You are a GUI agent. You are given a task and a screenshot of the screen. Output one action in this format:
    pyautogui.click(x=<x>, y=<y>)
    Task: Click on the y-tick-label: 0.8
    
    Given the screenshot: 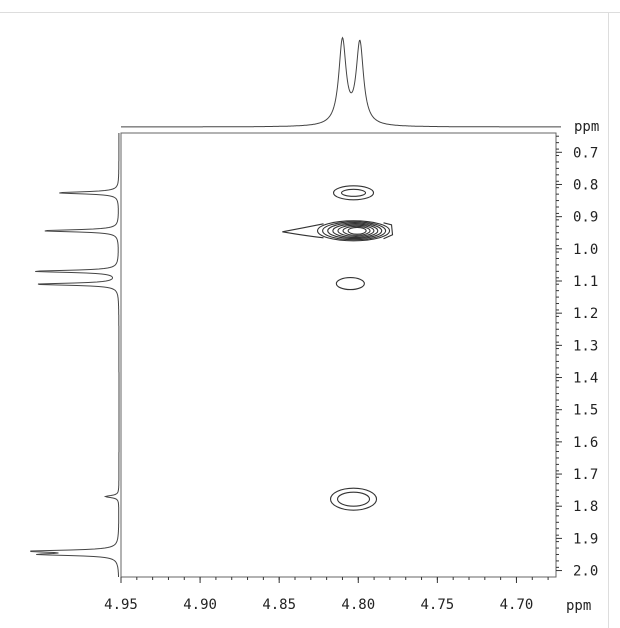 What is the action you would take?
    pyautogui.click(x=585, y=185)
    